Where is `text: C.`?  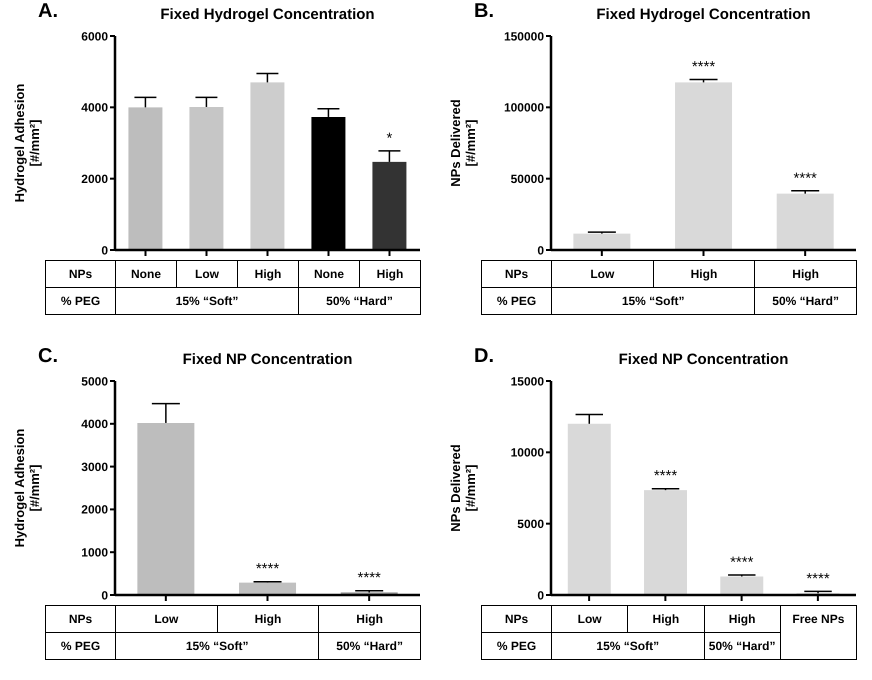 text: C. is located at coordinates (48, 356).